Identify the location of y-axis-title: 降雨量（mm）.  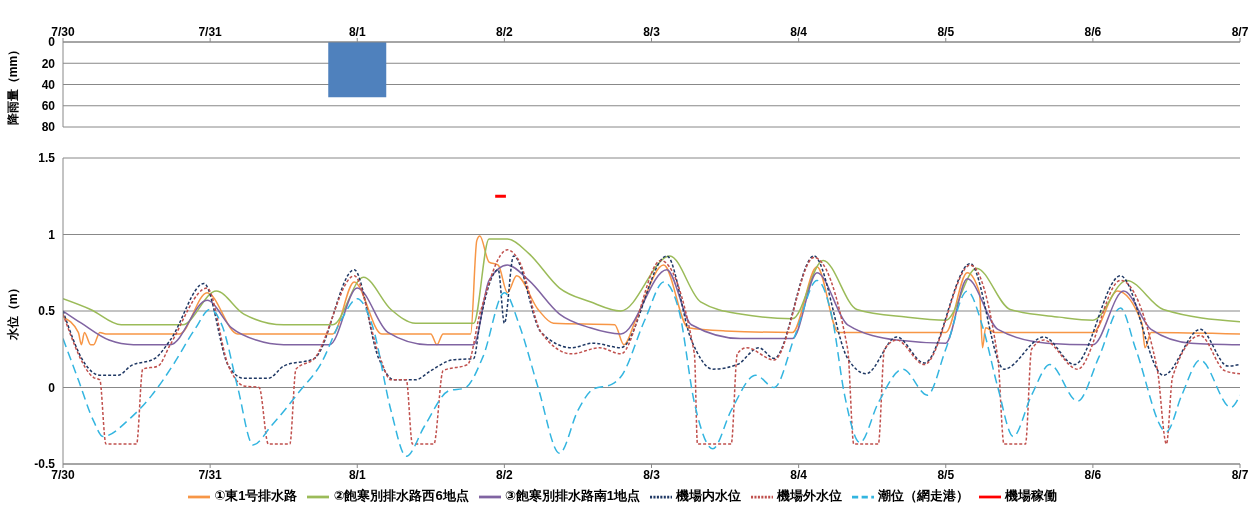
(13, 84).